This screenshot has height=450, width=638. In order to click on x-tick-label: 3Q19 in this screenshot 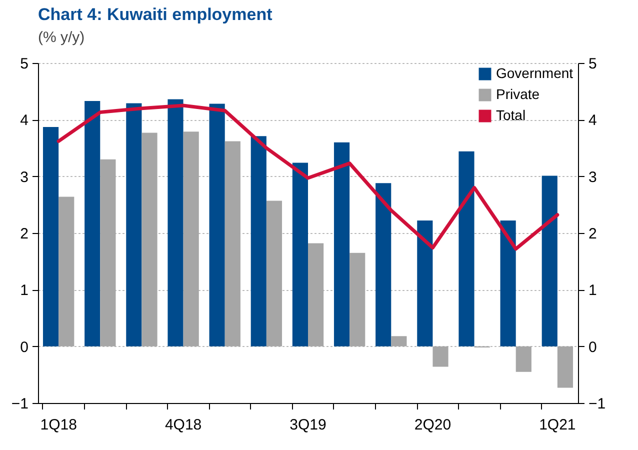, I will do `click(308, 425)`.